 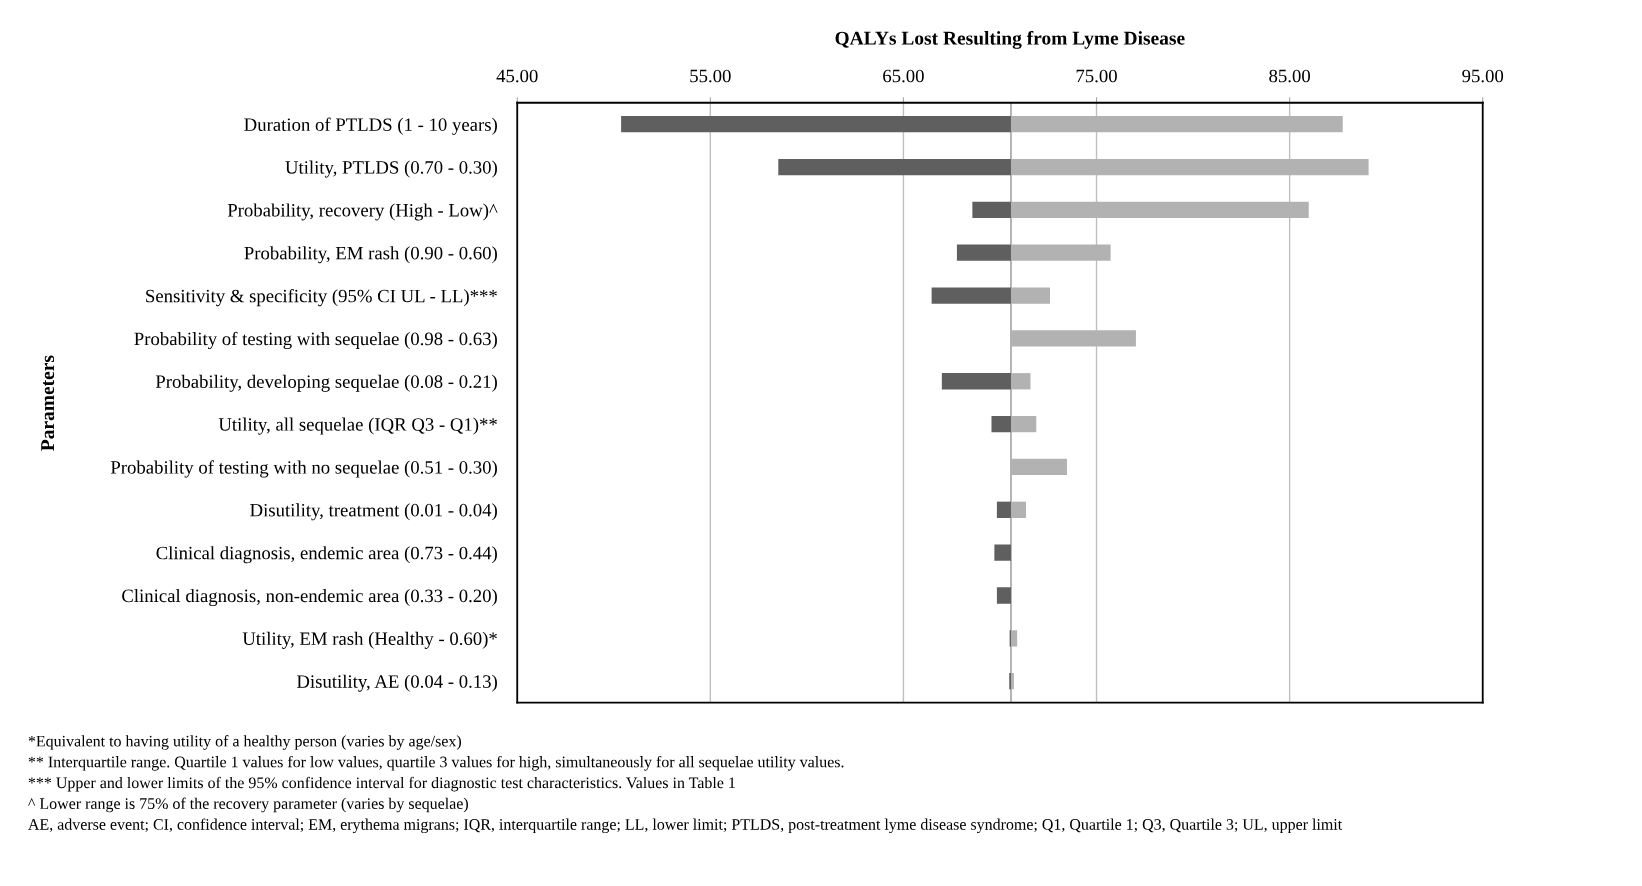 I want to click on x-tick-label: 85.00, so click(x=1290, y=76).